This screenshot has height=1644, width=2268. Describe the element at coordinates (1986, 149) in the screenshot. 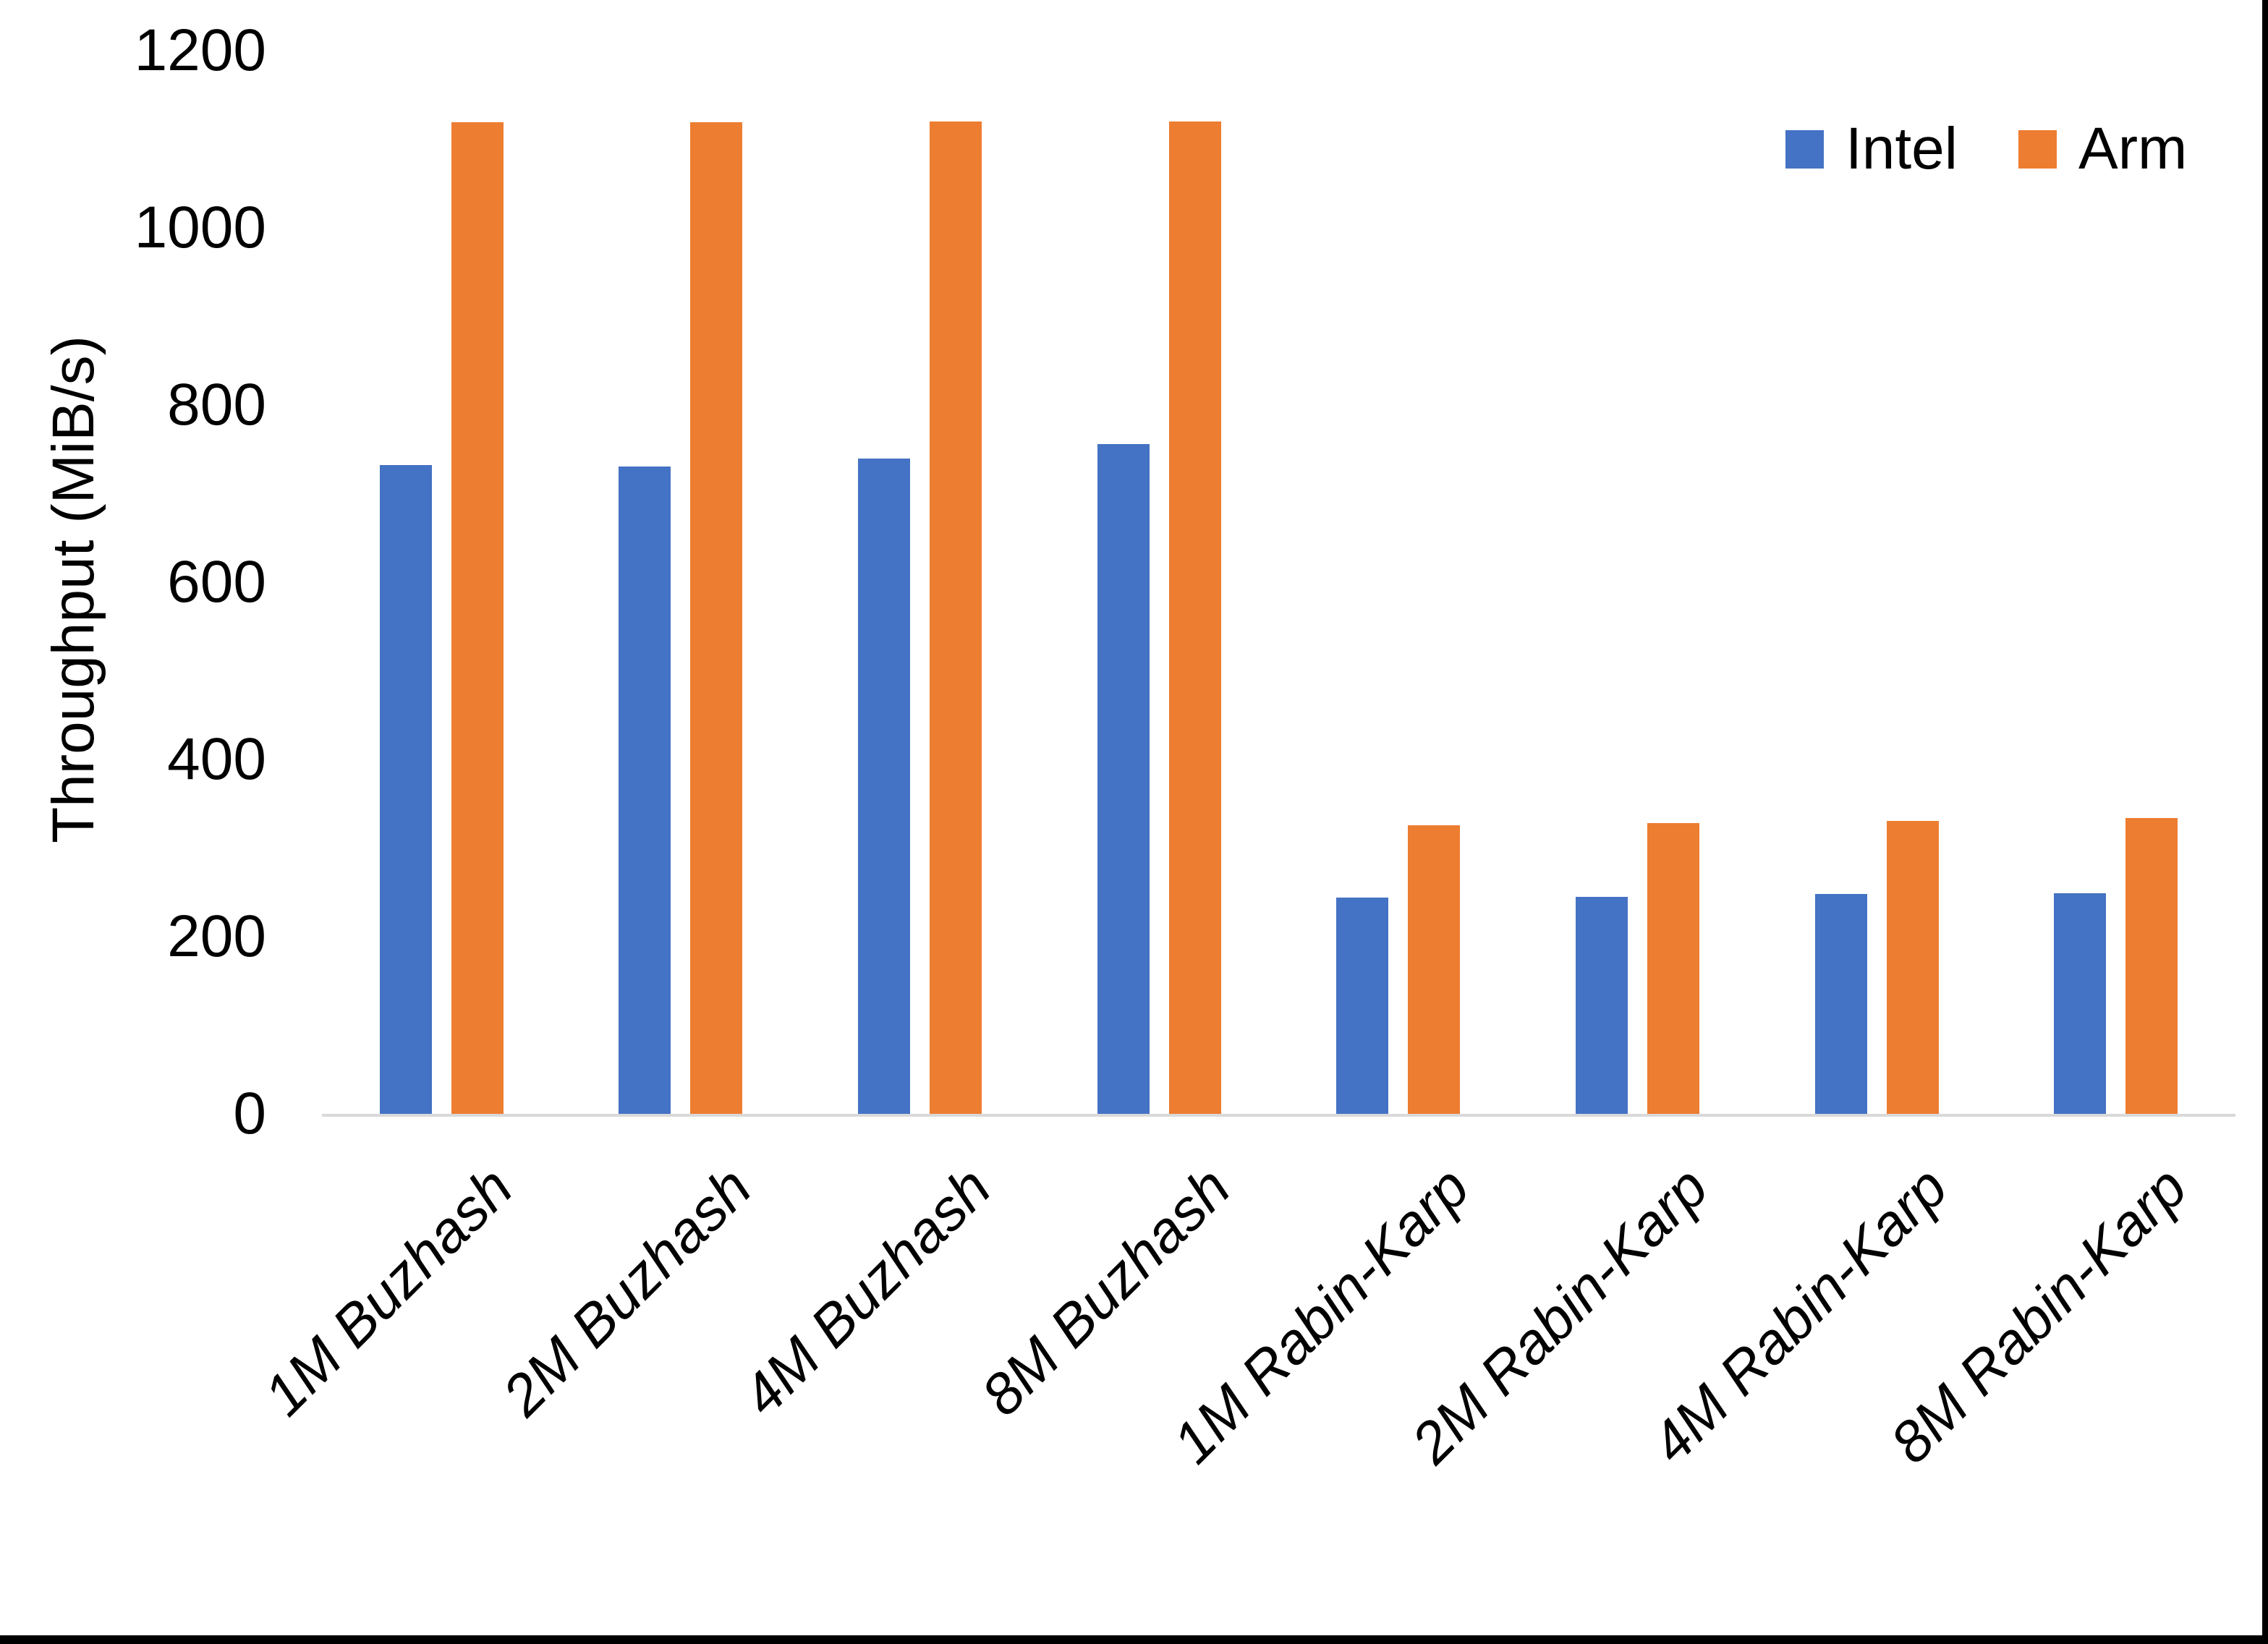

I see `legend: Intel Arm` at that location.